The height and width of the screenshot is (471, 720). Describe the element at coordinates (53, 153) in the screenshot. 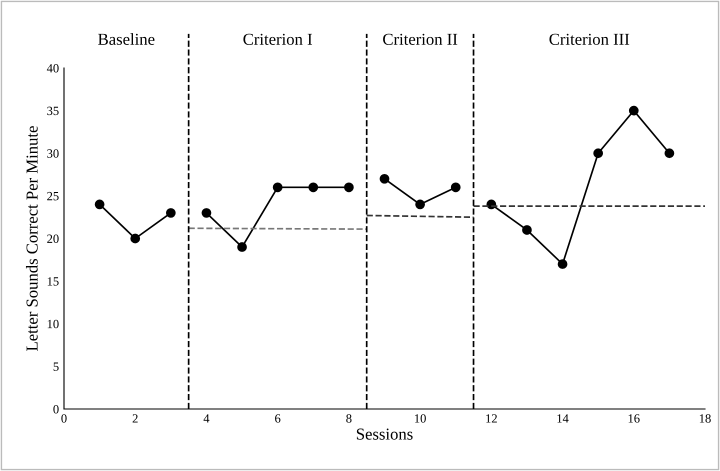

I see `y-tick-label: 30` at that location.